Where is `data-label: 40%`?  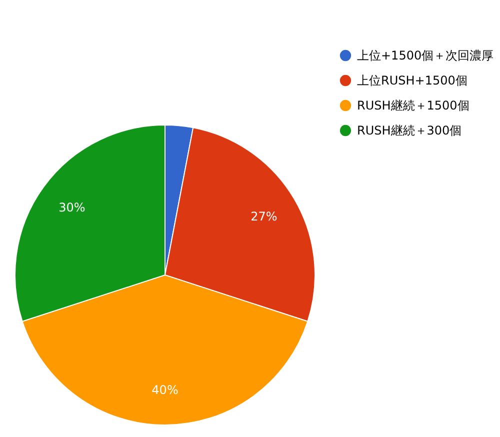
data-label: 40% is located at coordinates (165, 390).